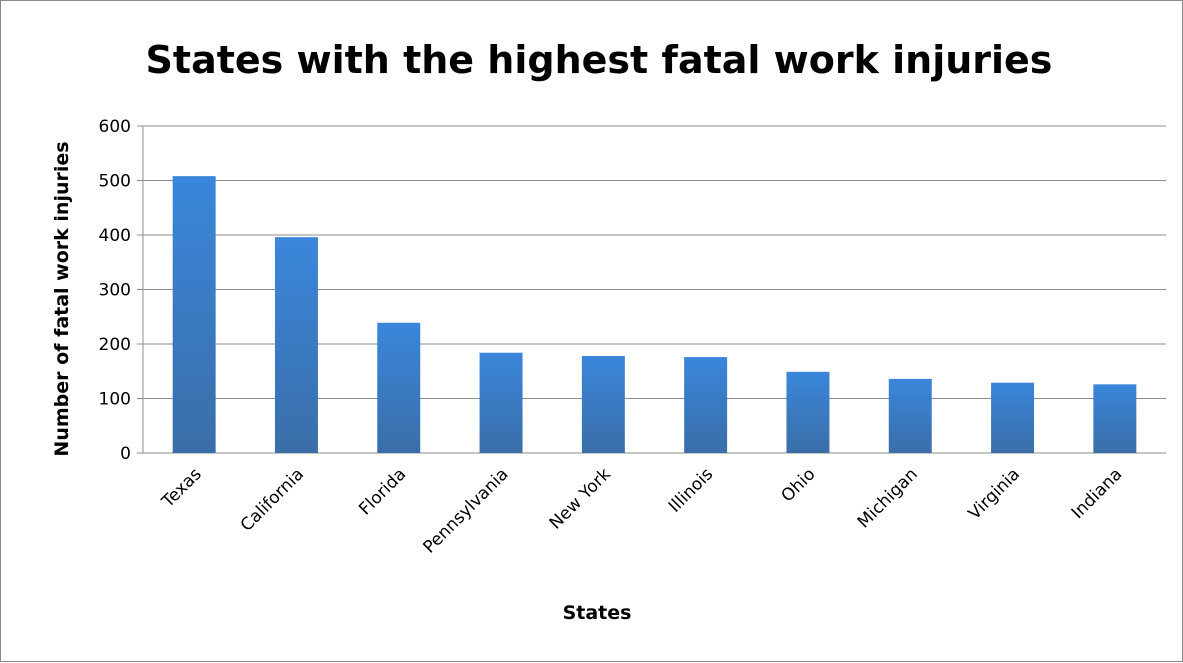 This screenshot has width=1183, height=663. What do you see at coordinates (272, 499) in the screenshot?
I see `x-tick-label: California` at bounding box center [272, 499].